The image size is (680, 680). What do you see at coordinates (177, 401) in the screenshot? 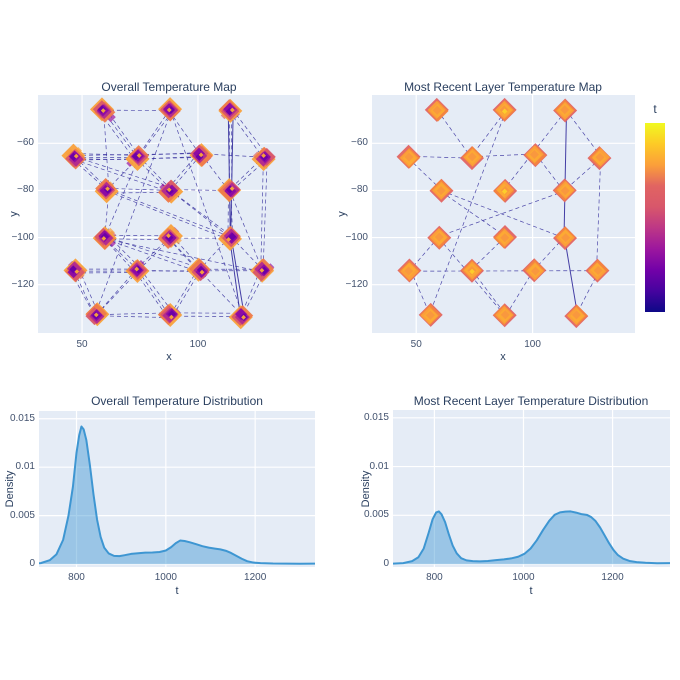
I see `overall-distribution-title: Overall Temperature Distribution` at bounding box center [177, 401].